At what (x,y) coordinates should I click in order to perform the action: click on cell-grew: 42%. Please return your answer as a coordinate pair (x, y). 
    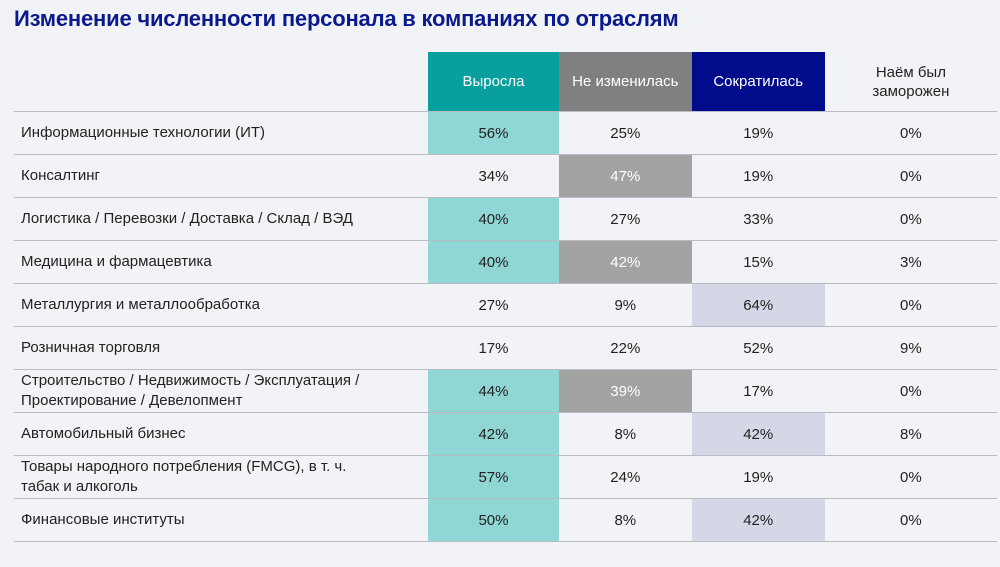
    Looking at the image, I should click on (493, 434).